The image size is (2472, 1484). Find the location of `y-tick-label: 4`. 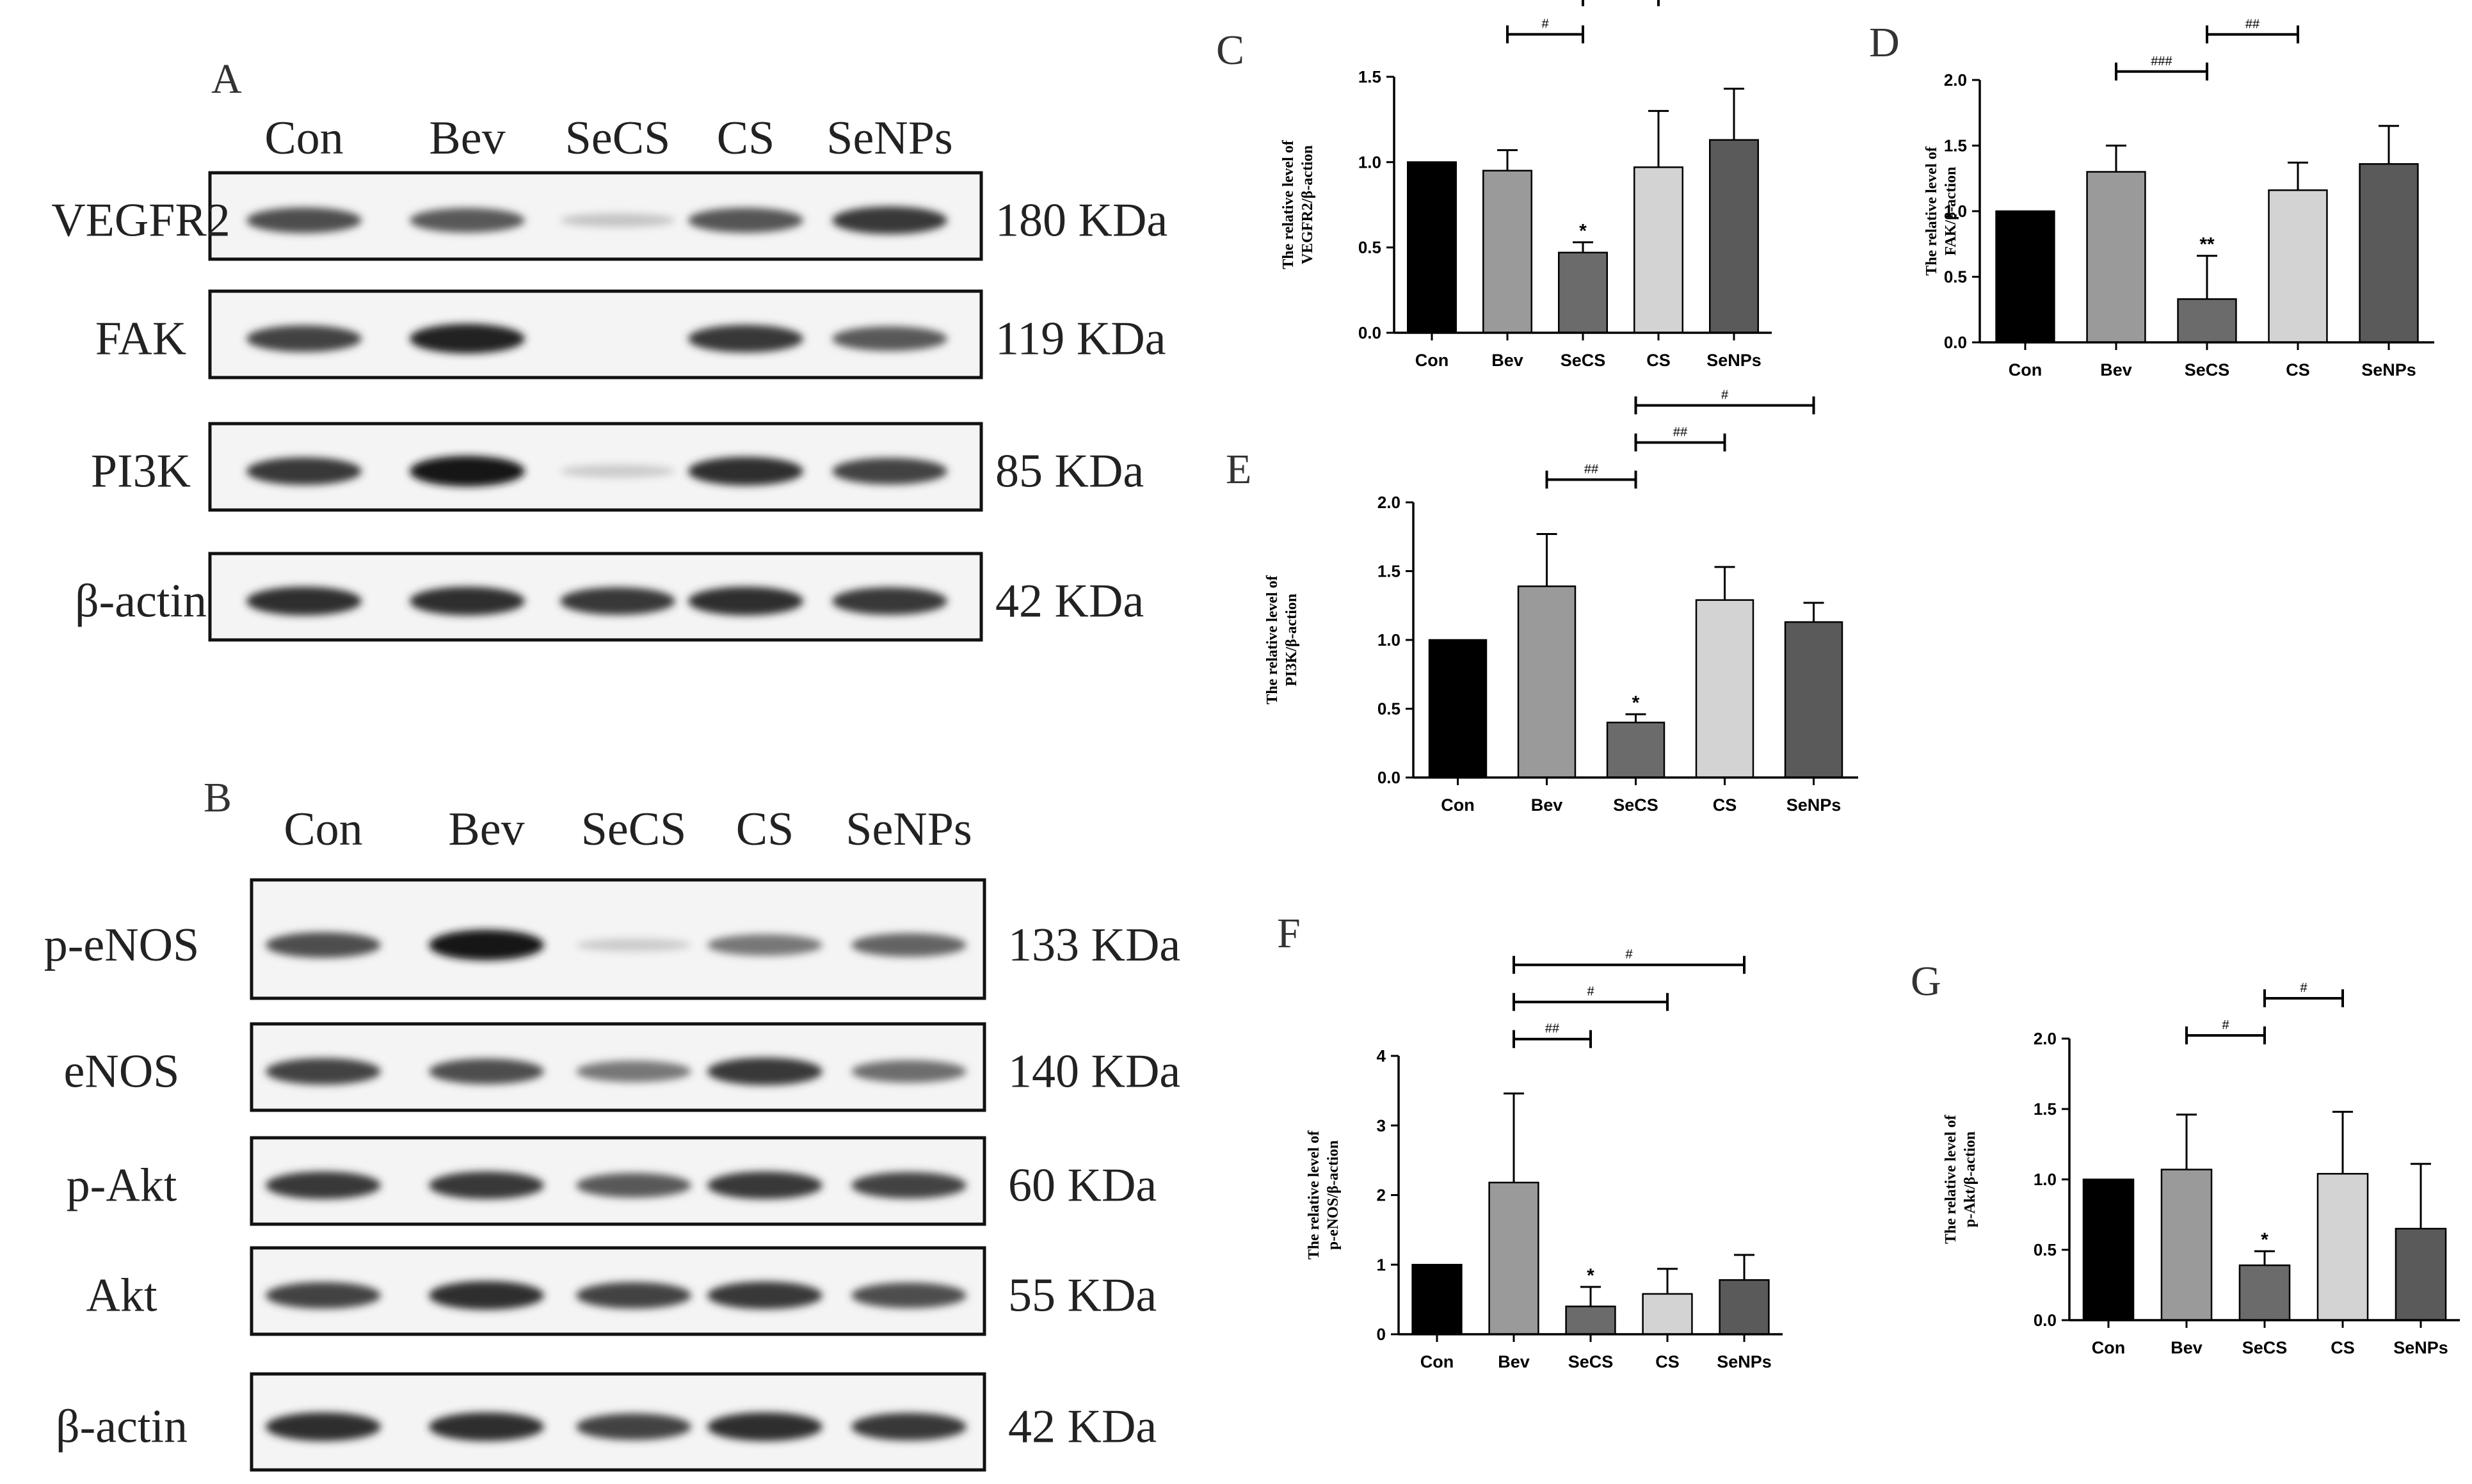

y-tick-label: 4 is located at coordinates (1381, 1055).